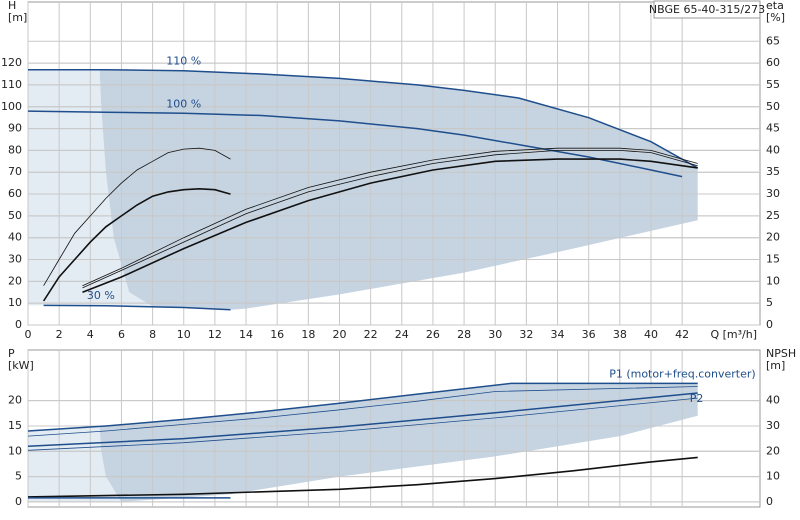 This screenshot has width=800, height=520. Describe the element at coordinates (183, 61) in the screenshot. I see `curve-label: 110 %` at that location.